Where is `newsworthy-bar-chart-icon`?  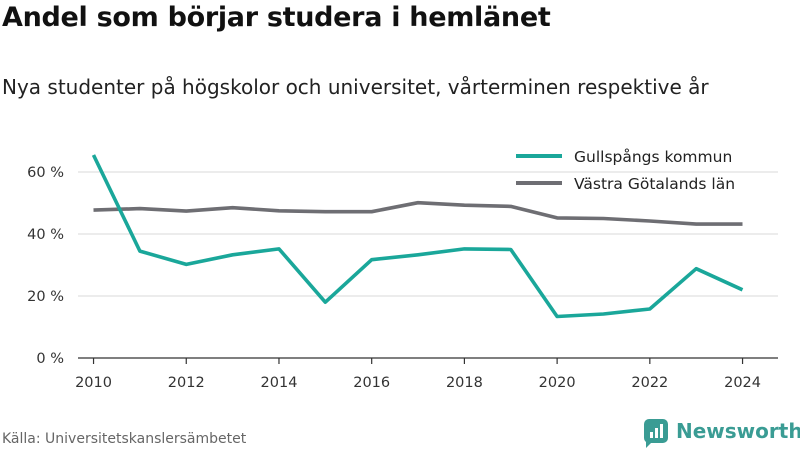
newsworthy-bar-chart-icon is located at coordinates (656, 433).